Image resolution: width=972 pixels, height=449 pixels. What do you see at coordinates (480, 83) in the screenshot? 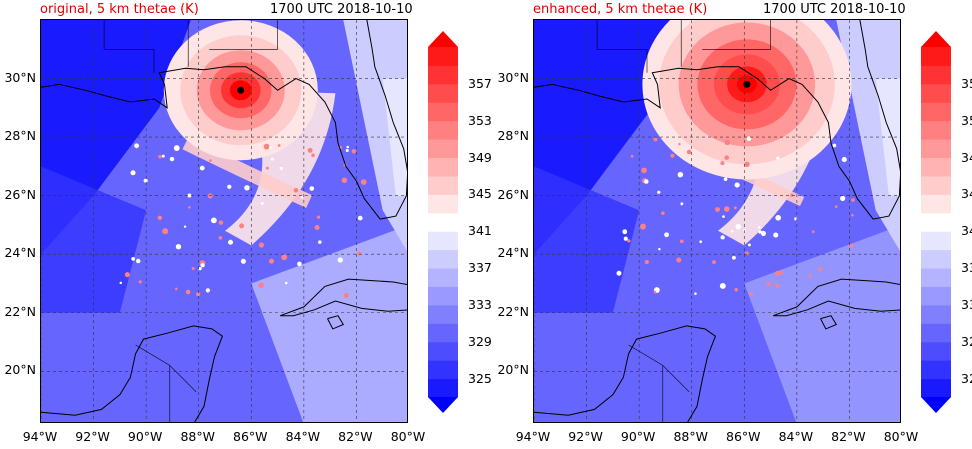
I see `colorbar-tick-label: 357` at bounding box center [480, 83].